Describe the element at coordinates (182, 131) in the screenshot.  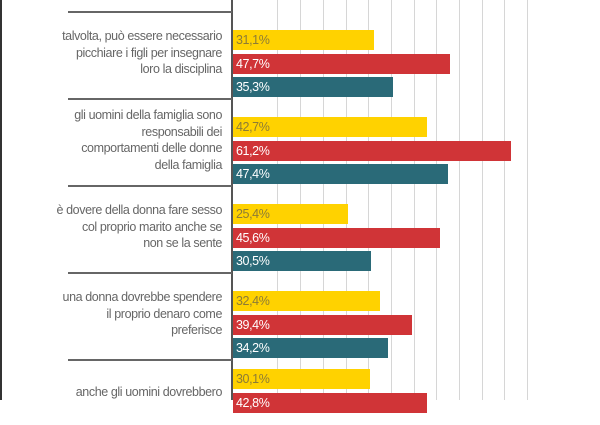
I see `category-label-line: responsabili dei` at that location.